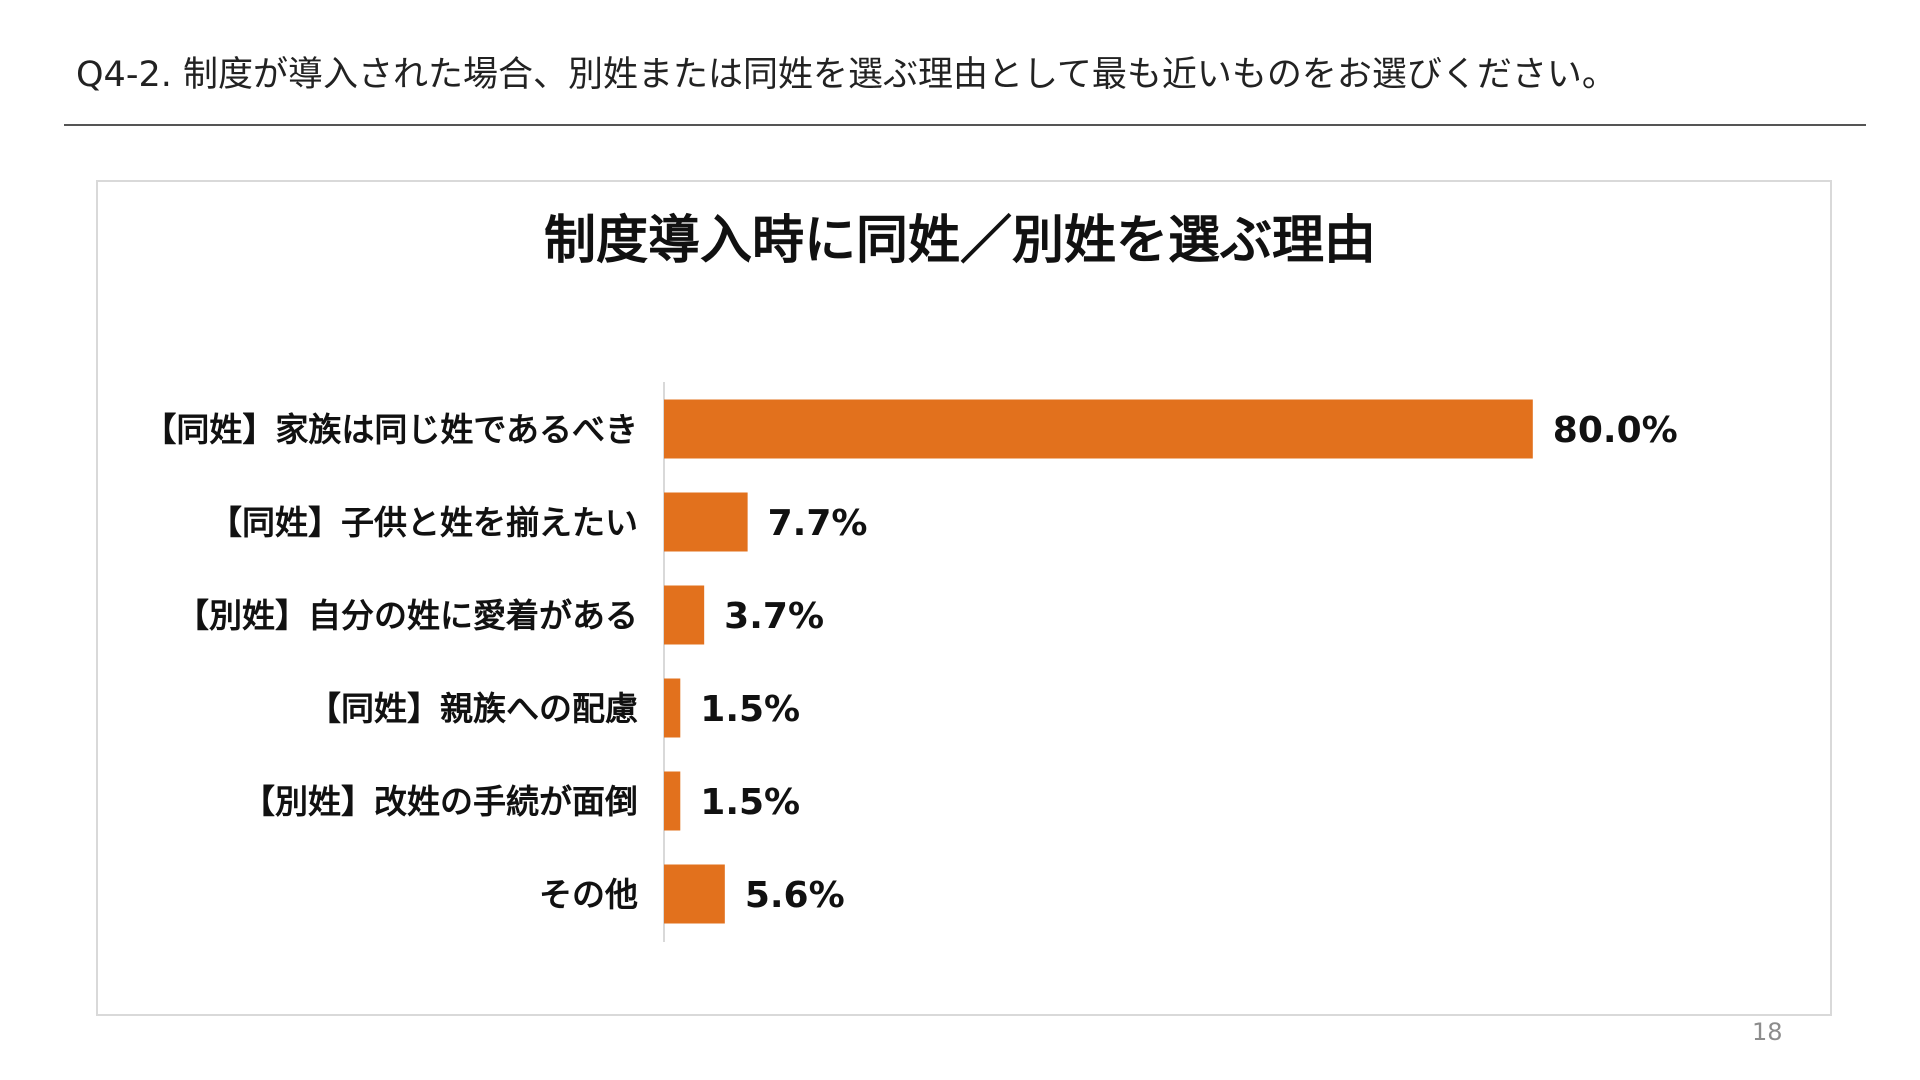 Image resolution: width=1920 pixels, height=1080 pixels. I want to click on category-label: その他, so click(588, 894).